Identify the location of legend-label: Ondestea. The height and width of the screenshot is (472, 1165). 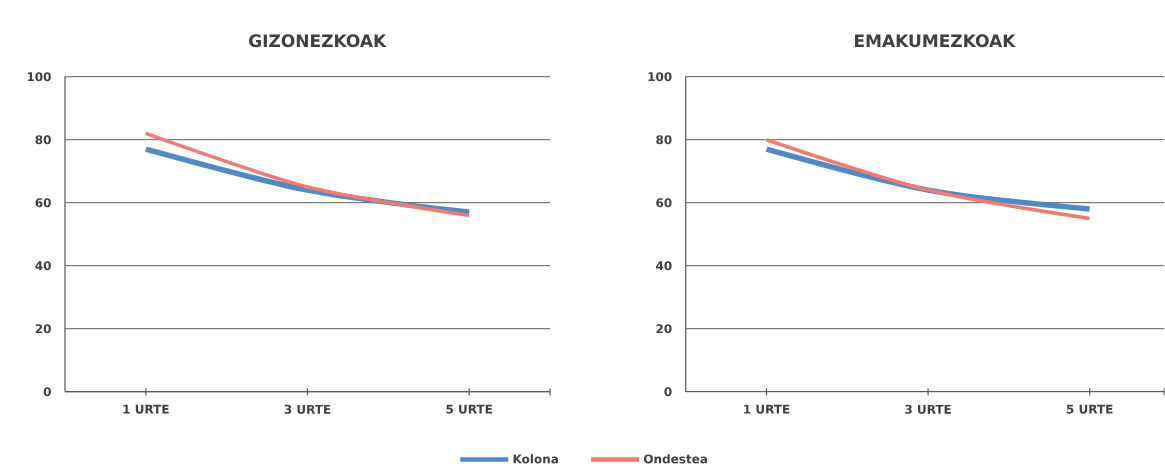
(675, 459).